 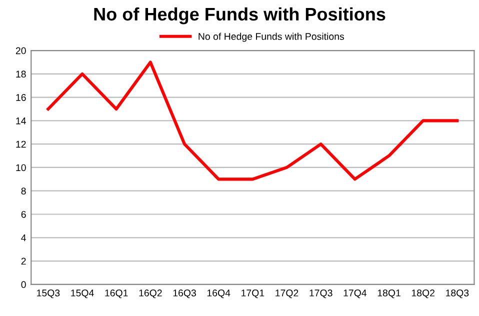 I want to click on x-tick-label: 17Q4, so click(x=355, y=294).